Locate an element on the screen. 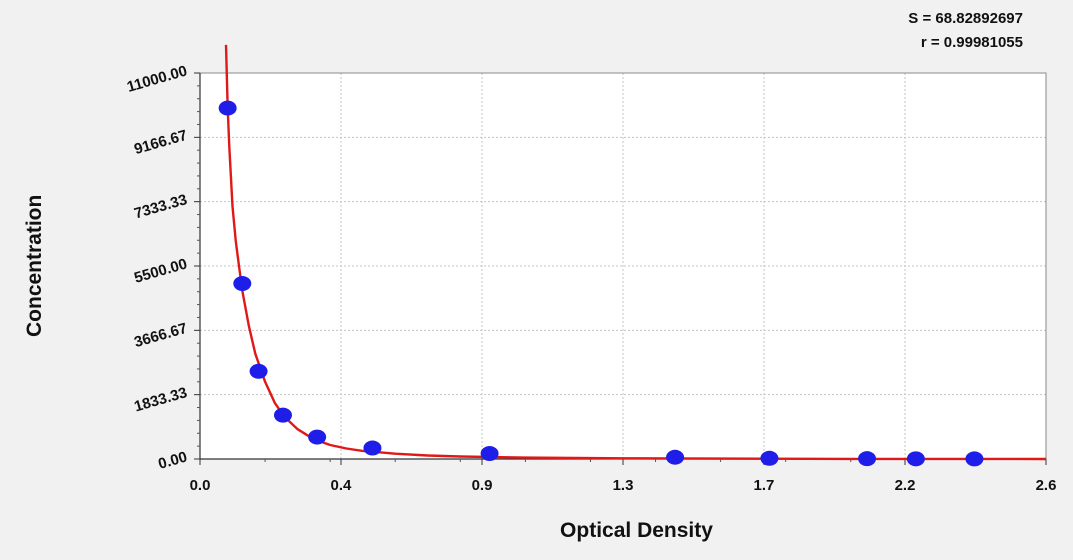  x-tick-label: 1.7 is located at coordinates (764, 485).